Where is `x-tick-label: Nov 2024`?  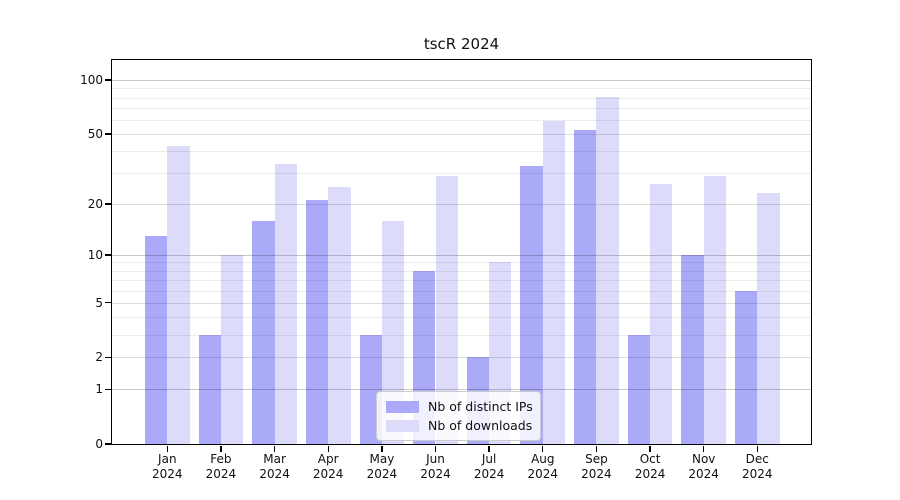
x-tick-label: Nov 2024 is located at coordinates (703, 466).